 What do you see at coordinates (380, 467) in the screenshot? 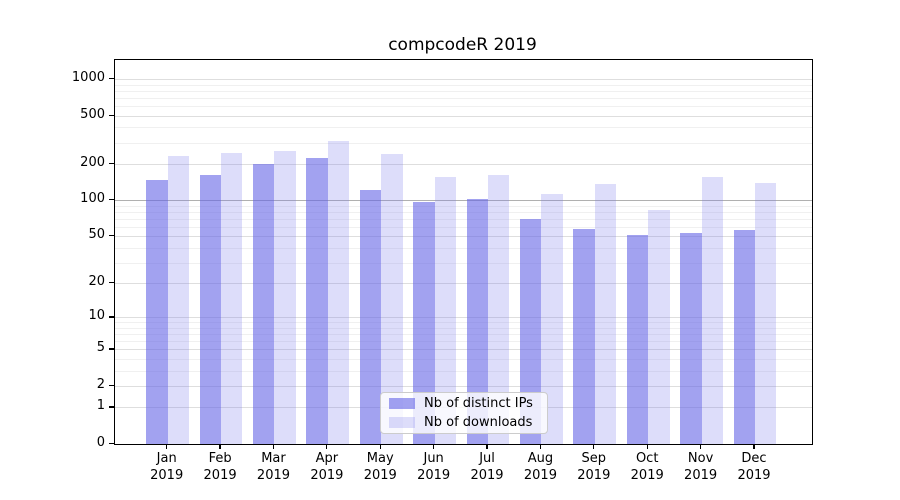
I see `x-tick-label-may: May 2019` at bounding box center [380, 467].